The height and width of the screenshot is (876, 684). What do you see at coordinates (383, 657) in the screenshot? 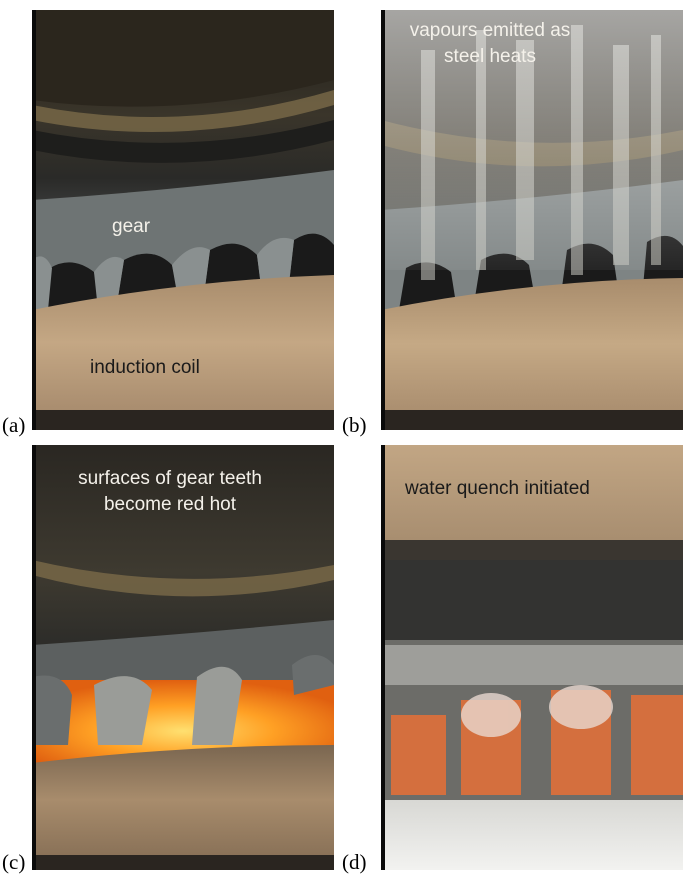
I see `panel-d-left-edge` at bounding box center [383, 657].